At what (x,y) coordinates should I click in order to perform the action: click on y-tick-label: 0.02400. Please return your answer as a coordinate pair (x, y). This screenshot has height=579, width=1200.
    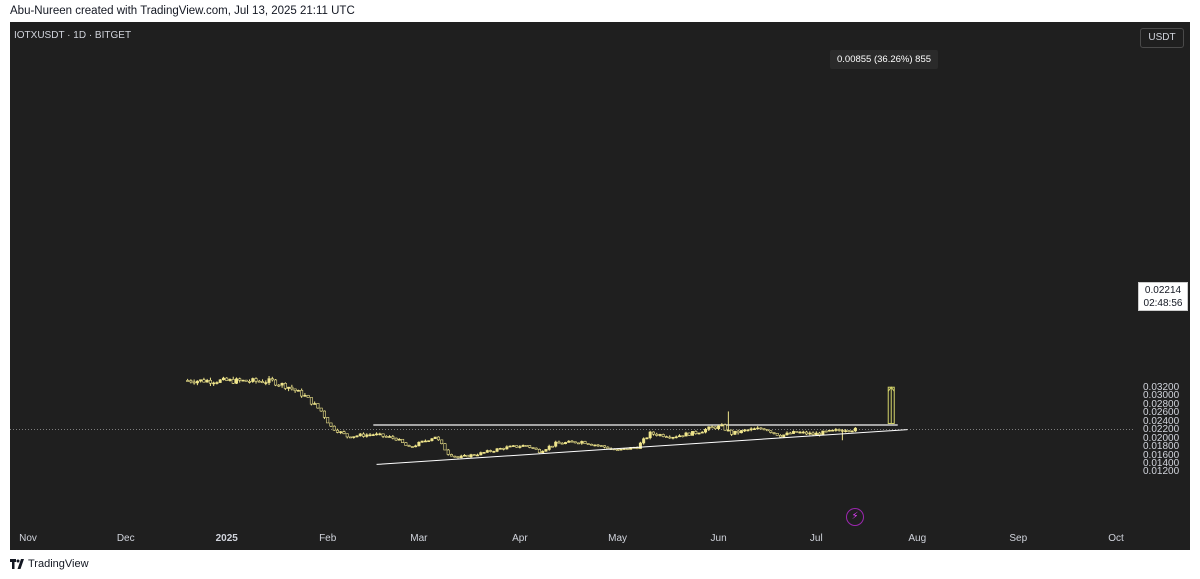
    Looking at the image, I should click on (1161, 421).